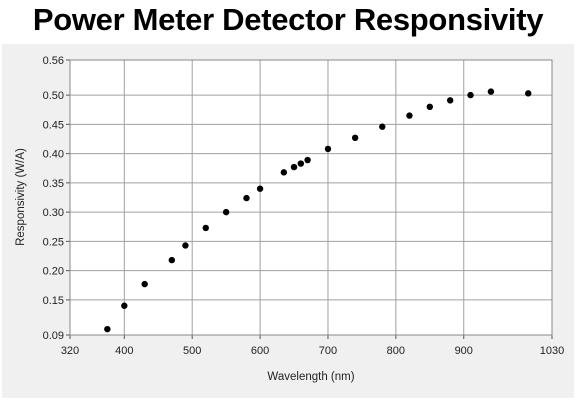 The height and width of the screenshot is (400, 576). What do you see at coordinates (552, 351) in the screenshot?
I see `x-tick-label: 1030` at bounding box center [552, 351].